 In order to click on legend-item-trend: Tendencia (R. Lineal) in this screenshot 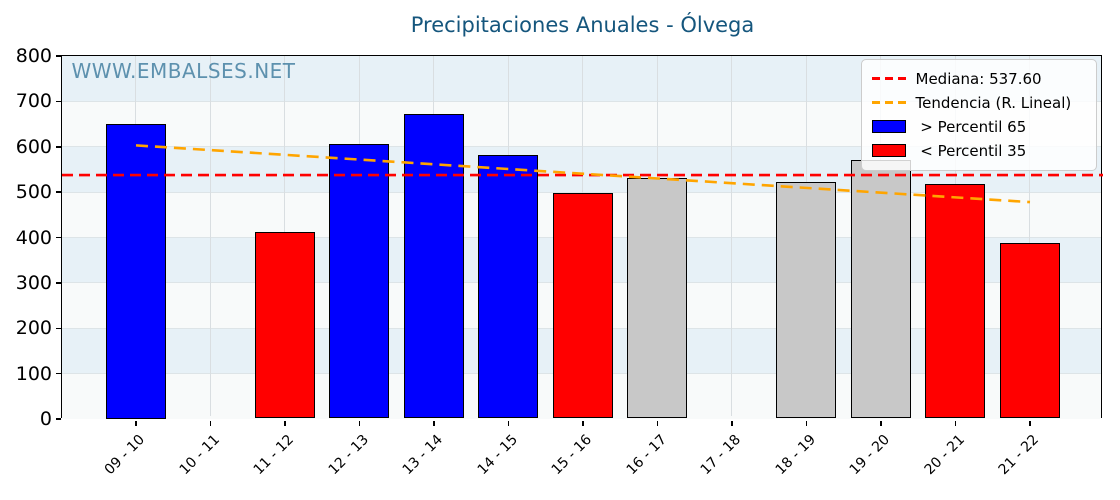, I will do `click(978, 103)`.